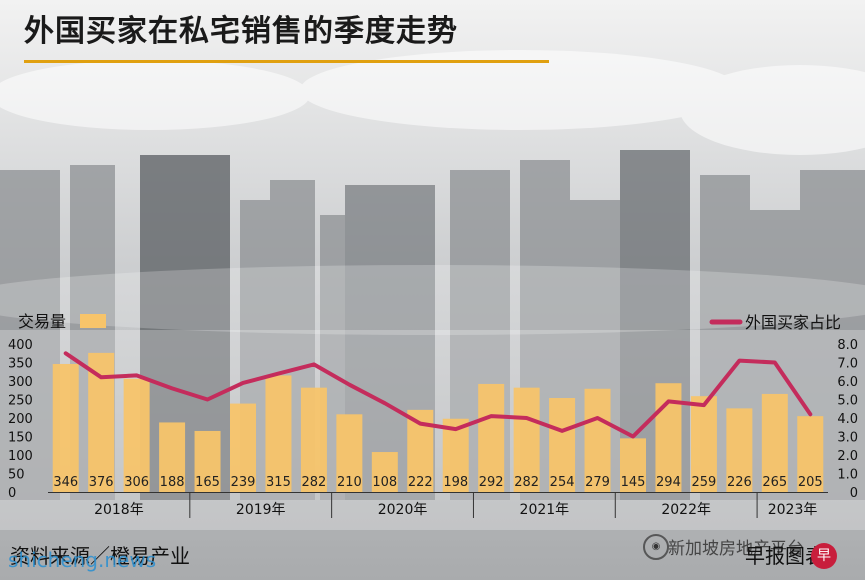 Image resolution: width=865 pixels, height=580 pixels. What do you see at coordinates (172, 482) in the screenshot?
I see `bar-value-label: 188` at bounding box center [172, 482].